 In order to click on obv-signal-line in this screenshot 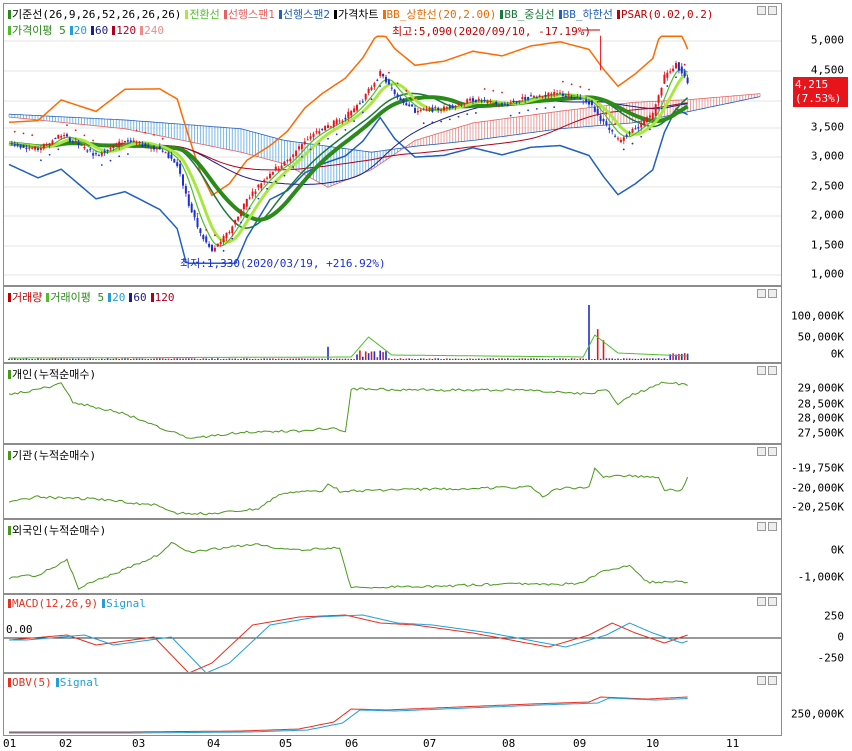, I will do `click(348, 715)`.